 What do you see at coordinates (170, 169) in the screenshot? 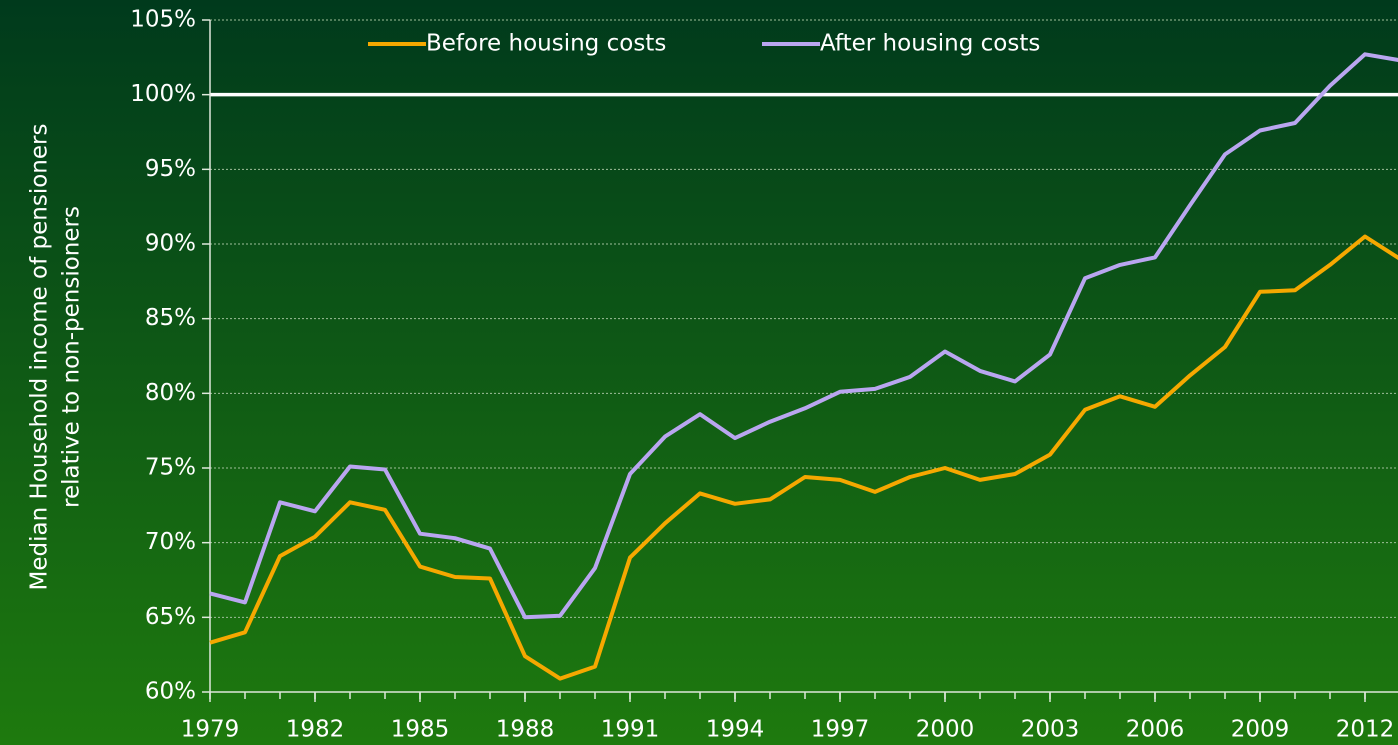
I see `y-tick-label: 95%` at bounding box center [170, 169].